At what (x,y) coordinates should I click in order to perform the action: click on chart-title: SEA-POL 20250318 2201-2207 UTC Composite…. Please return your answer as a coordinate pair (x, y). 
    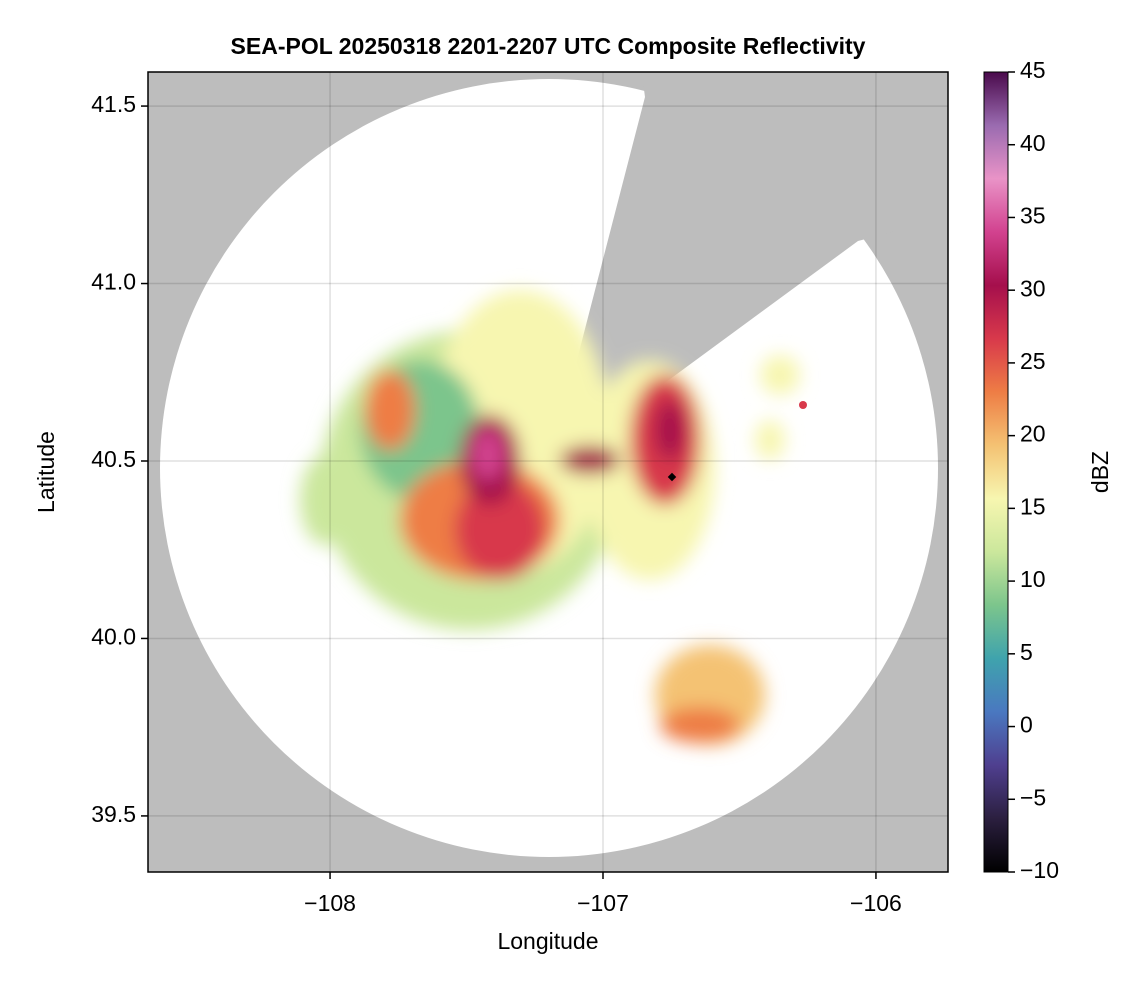
    Looking at the image, I should click on (548, 46).